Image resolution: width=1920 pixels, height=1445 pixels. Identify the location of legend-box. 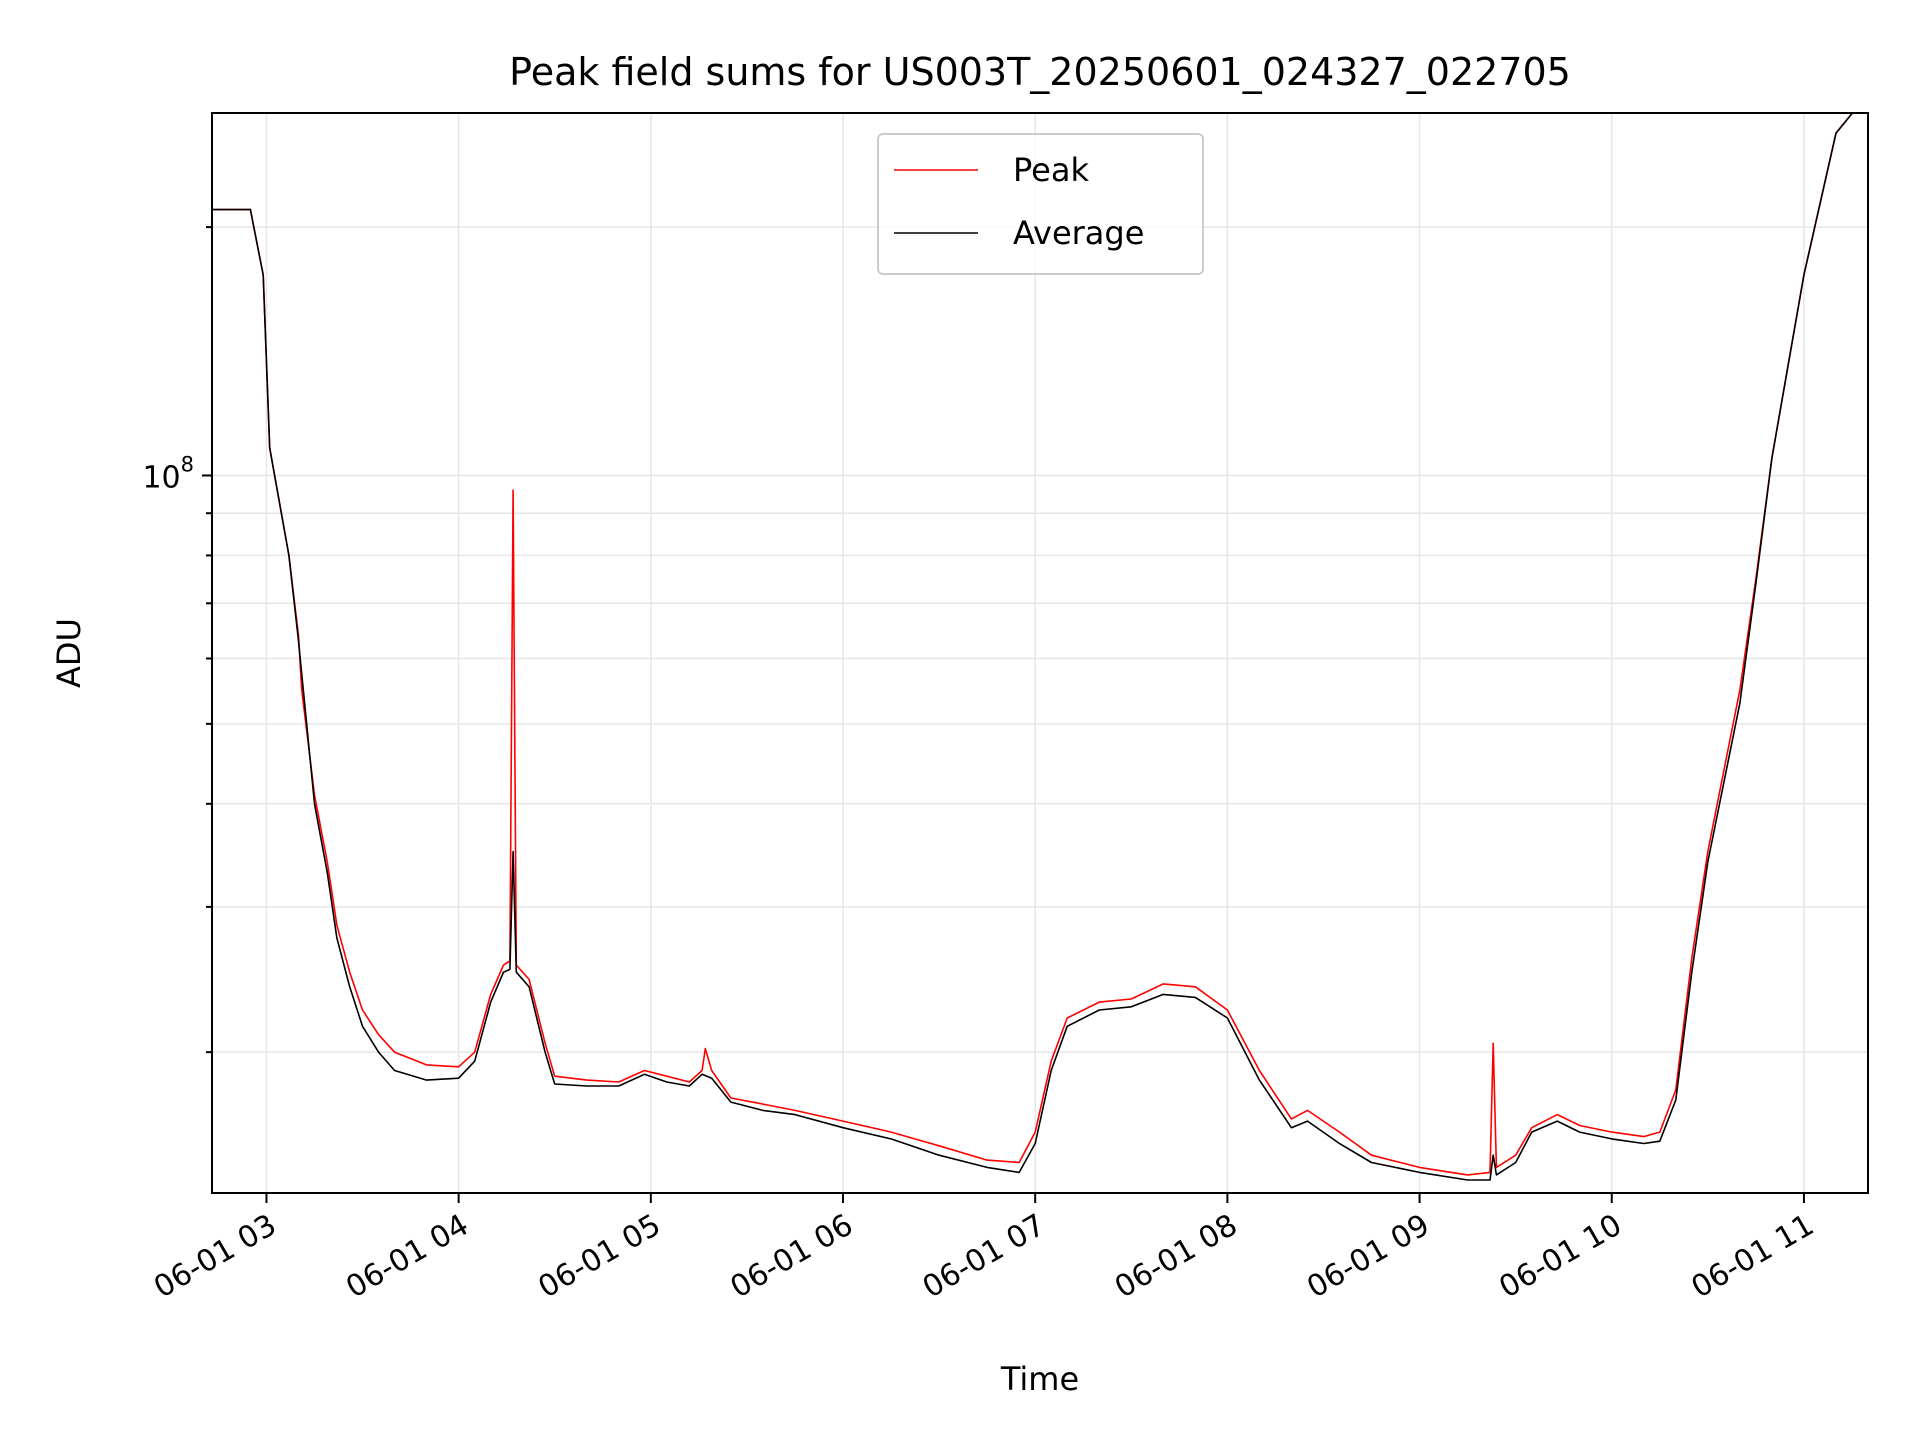
(1040, 204).